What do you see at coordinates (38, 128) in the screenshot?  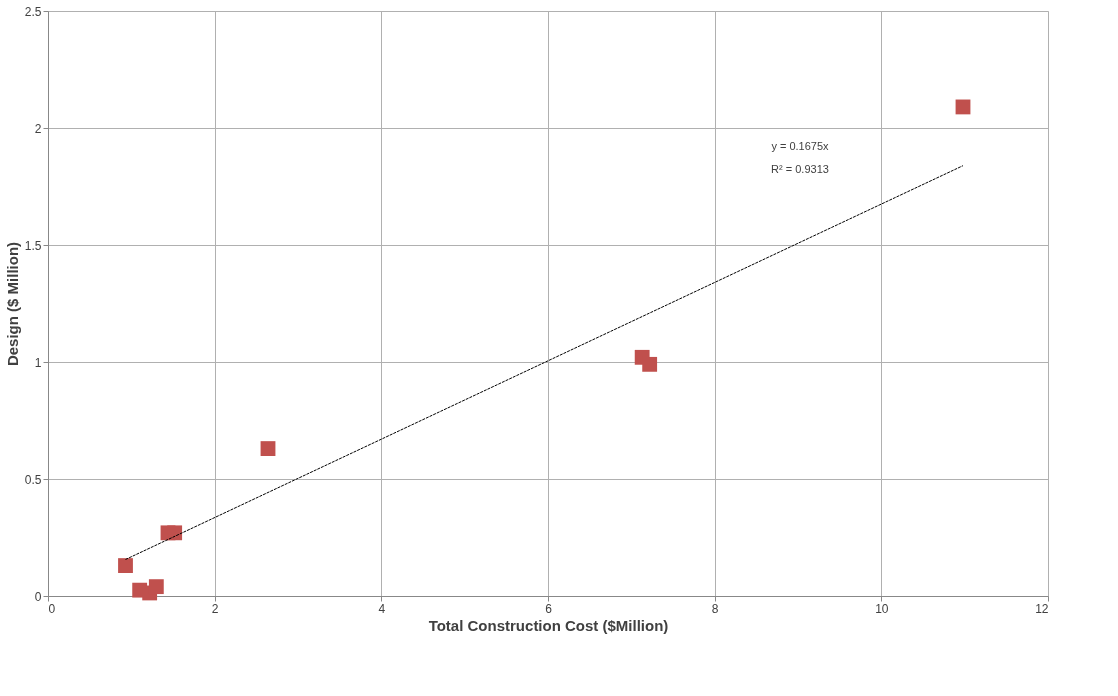 I see `y-tick-label: 2` at bounding box center [38, 128].